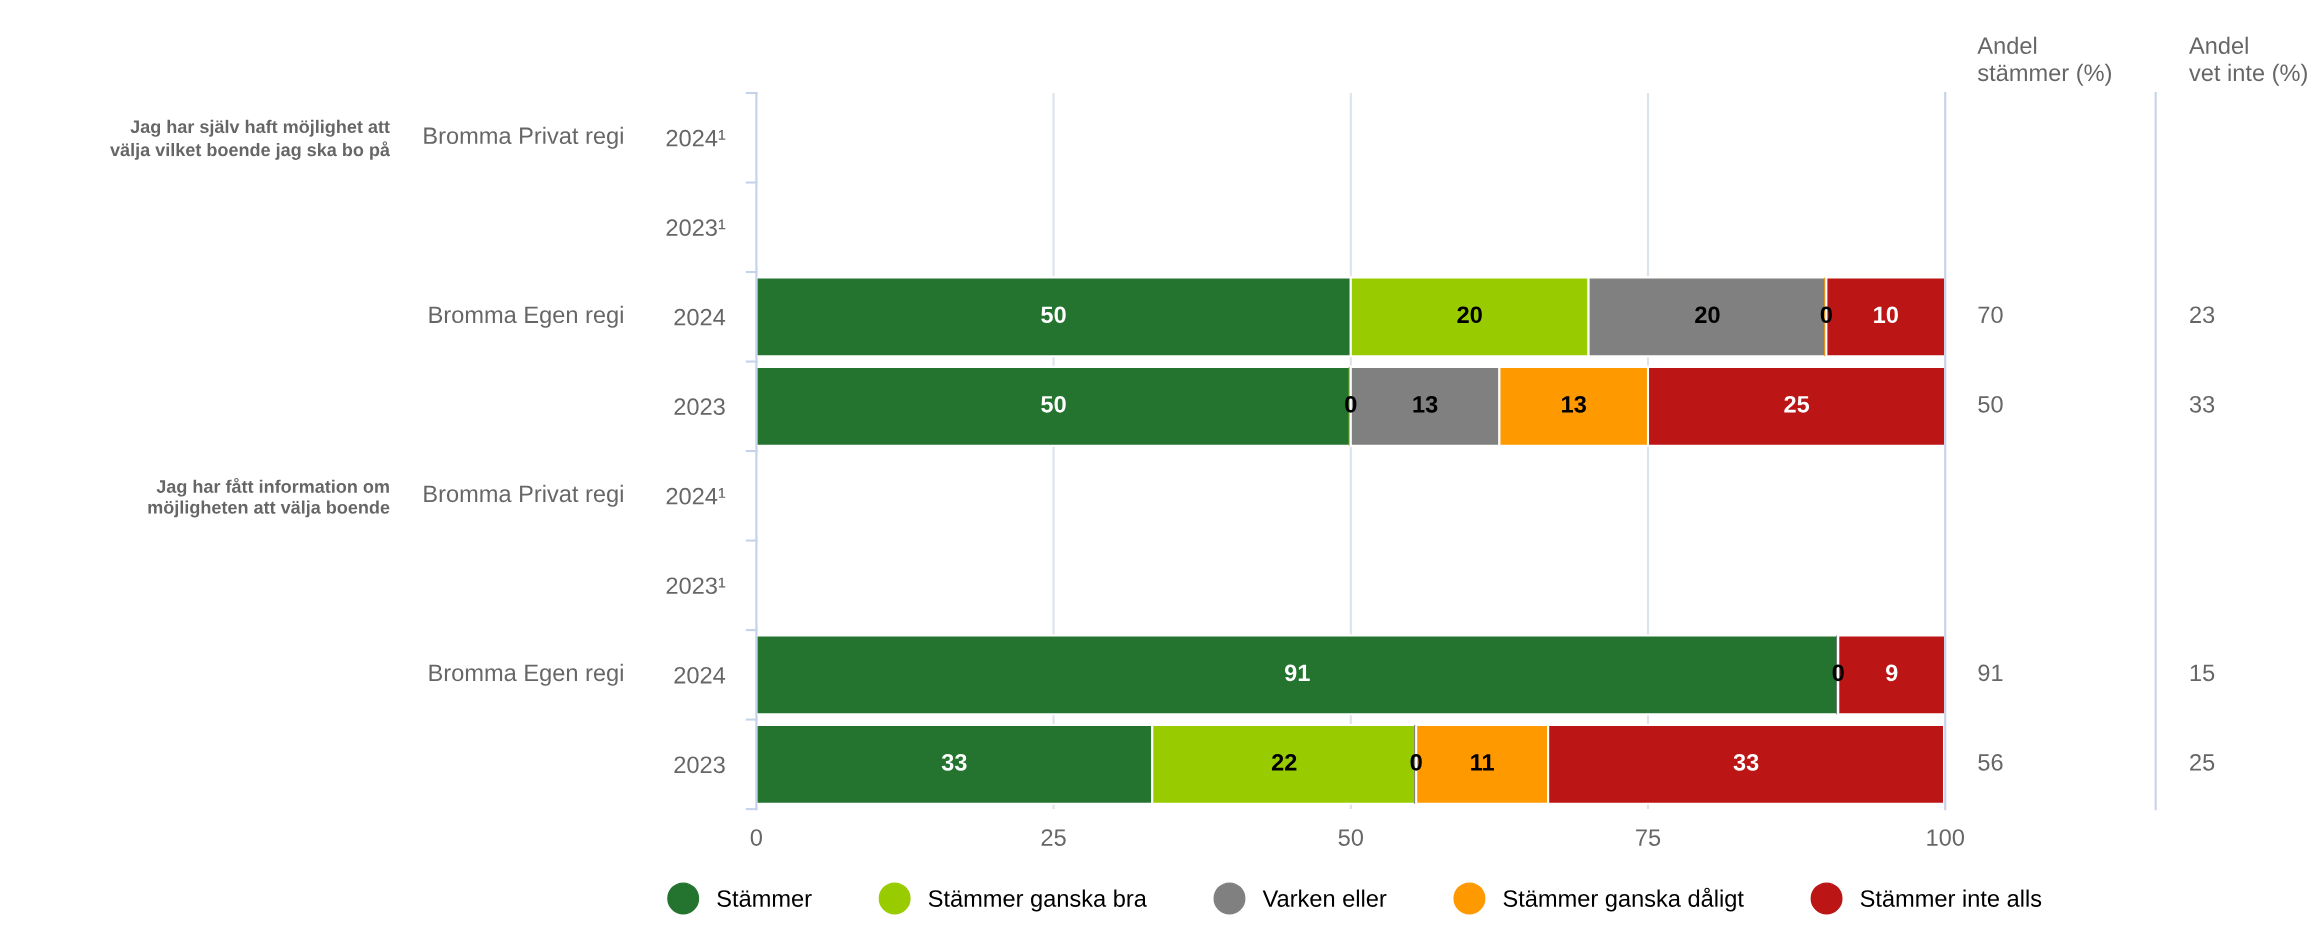 Image resolution: width=2313 pixels, height=930 pixels. What do you see at coordinates (2202, 673) in the screenshot?
I see `text: 15` at bounding box center [2202, 673].